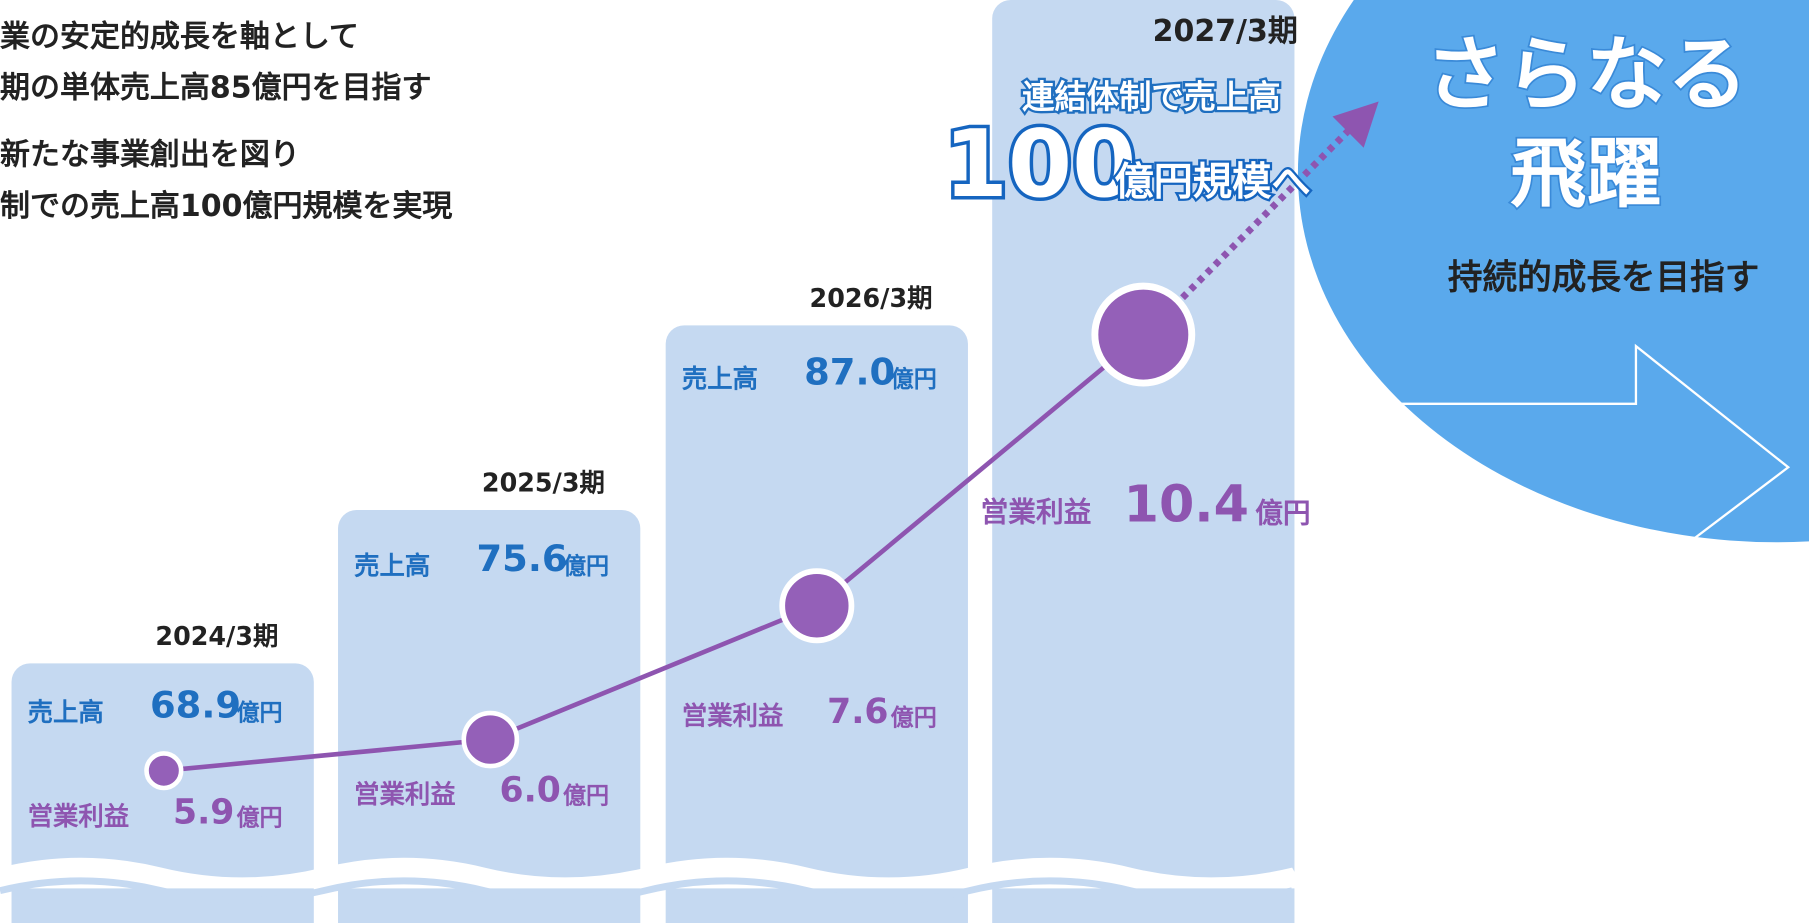  What do you see at coordinates (195, 705) in the screenshot?
I see `sales-value: 68.9` at bounding box center [195, 705].